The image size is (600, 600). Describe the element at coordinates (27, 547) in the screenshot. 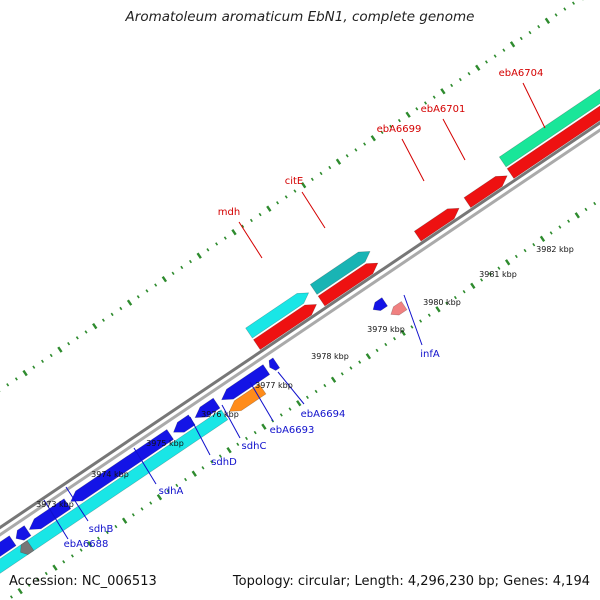

I see `gene-arrow-grey-block` at that location.